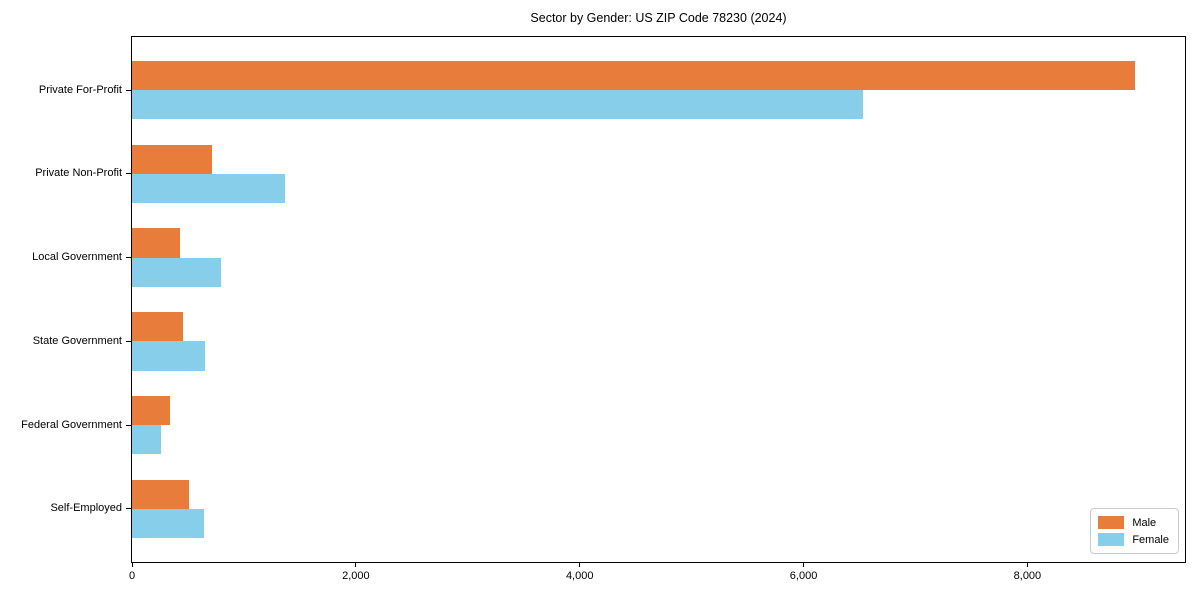 Image resolution: width=1200 pixels, height=600 pixels. I want to click on y-axis-category-label: State Government, so click(77, 340).